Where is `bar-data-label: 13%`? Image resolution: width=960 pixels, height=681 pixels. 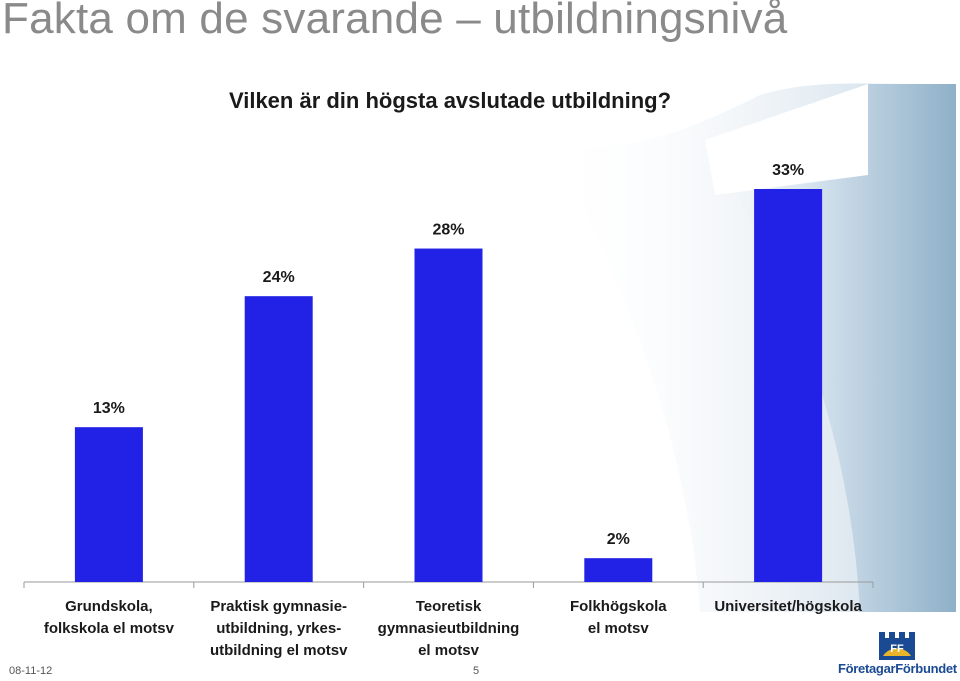 bar-data-label: 13% is located at coordinates (109, 408).